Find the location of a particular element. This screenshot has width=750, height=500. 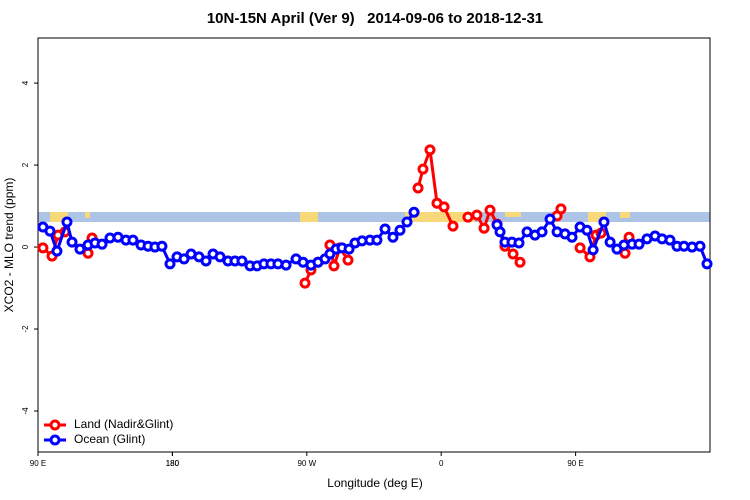

x-tick-label: 180 is located at coordinates (173, 463).